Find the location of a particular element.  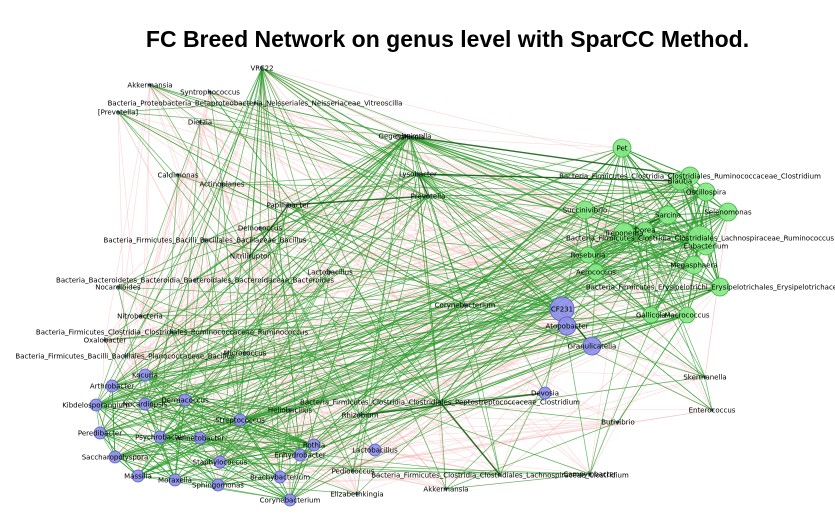

node-sarcina is located at coordinates (668, 215).